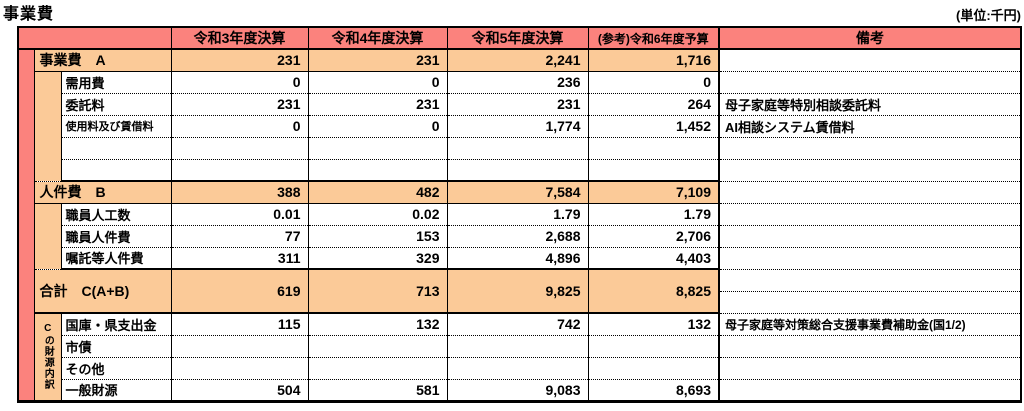 The height and width of the screenshot is (411, 1024). Describe the element at coordinates (870, 104) in the screenshot. I see `remark-cell: 母子家庭等特別相談委託料` at that location.